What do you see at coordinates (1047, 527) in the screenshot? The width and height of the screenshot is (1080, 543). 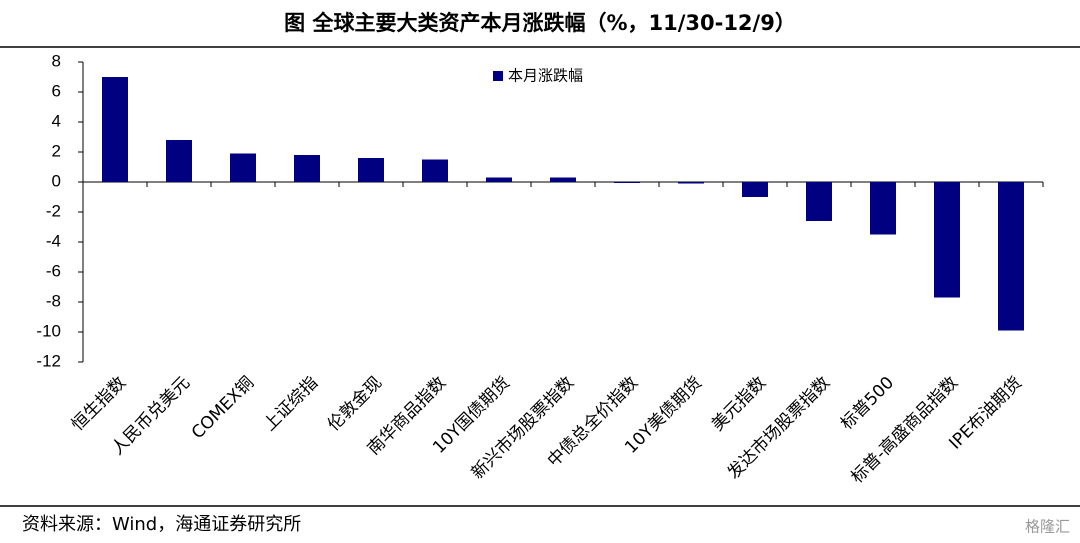 I see `watermark: 格隆汇` at bounding box center [1047, 527].